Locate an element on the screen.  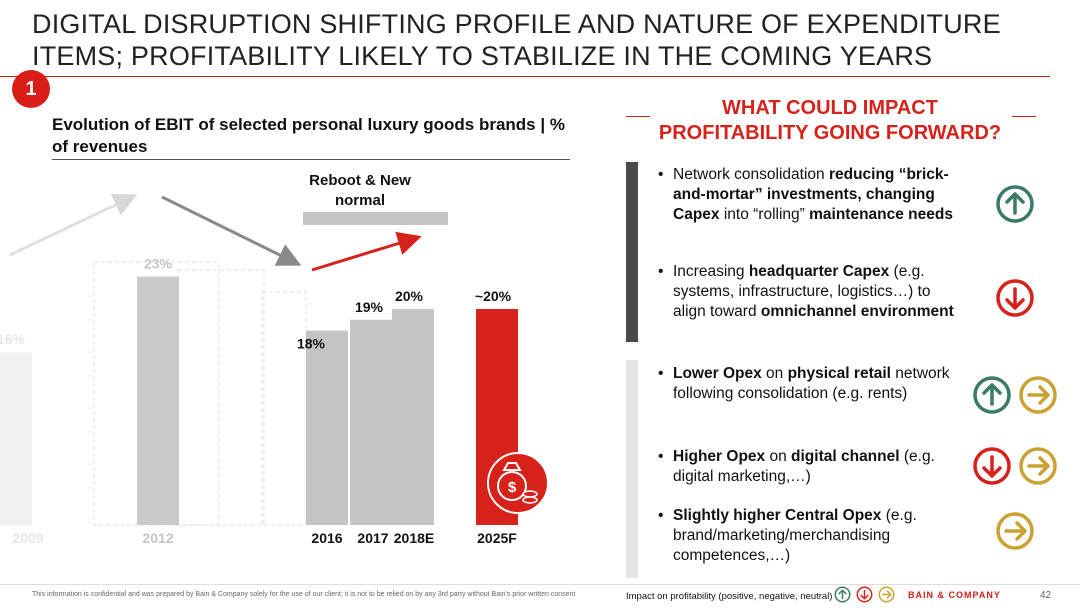
chart-title-divider is located at coordinates (311, 159).